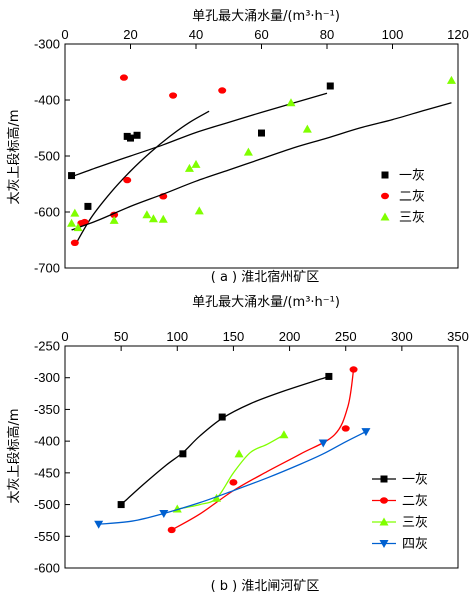  What do you see at coordinates (290, 336) in the screenshot?
I see `chart-b-x-tick-label: 200` at bounding box center [290, 336].